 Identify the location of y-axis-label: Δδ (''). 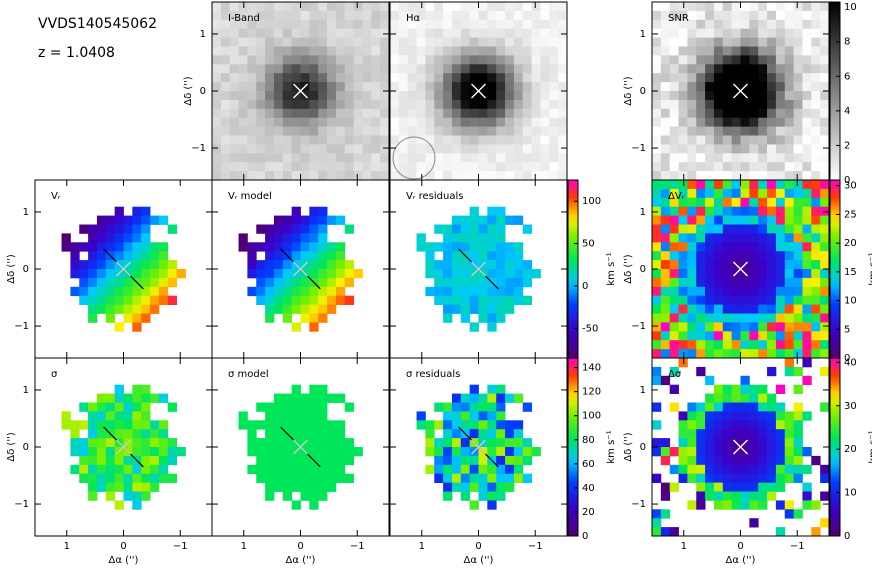
(11, 269).